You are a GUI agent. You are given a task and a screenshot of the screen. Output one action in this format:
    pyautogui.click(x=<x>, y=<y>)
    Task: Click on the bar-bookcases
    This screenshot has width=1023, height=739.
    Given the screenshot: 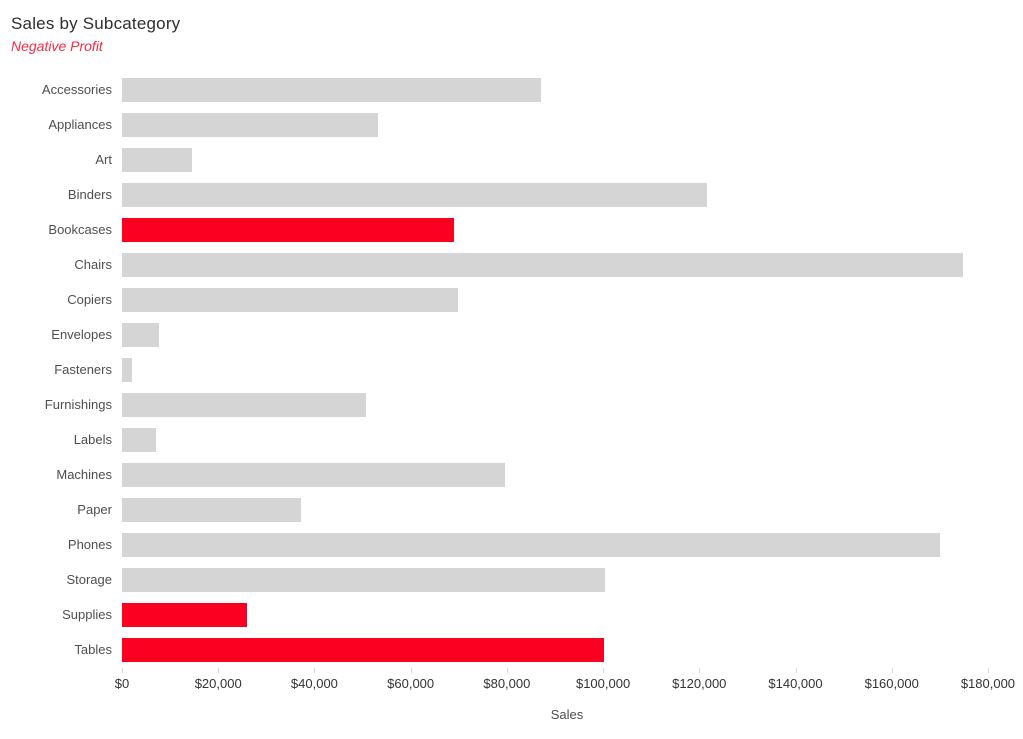 What is the action you would take?
    pyautogui.click(x=288, y=229)
    